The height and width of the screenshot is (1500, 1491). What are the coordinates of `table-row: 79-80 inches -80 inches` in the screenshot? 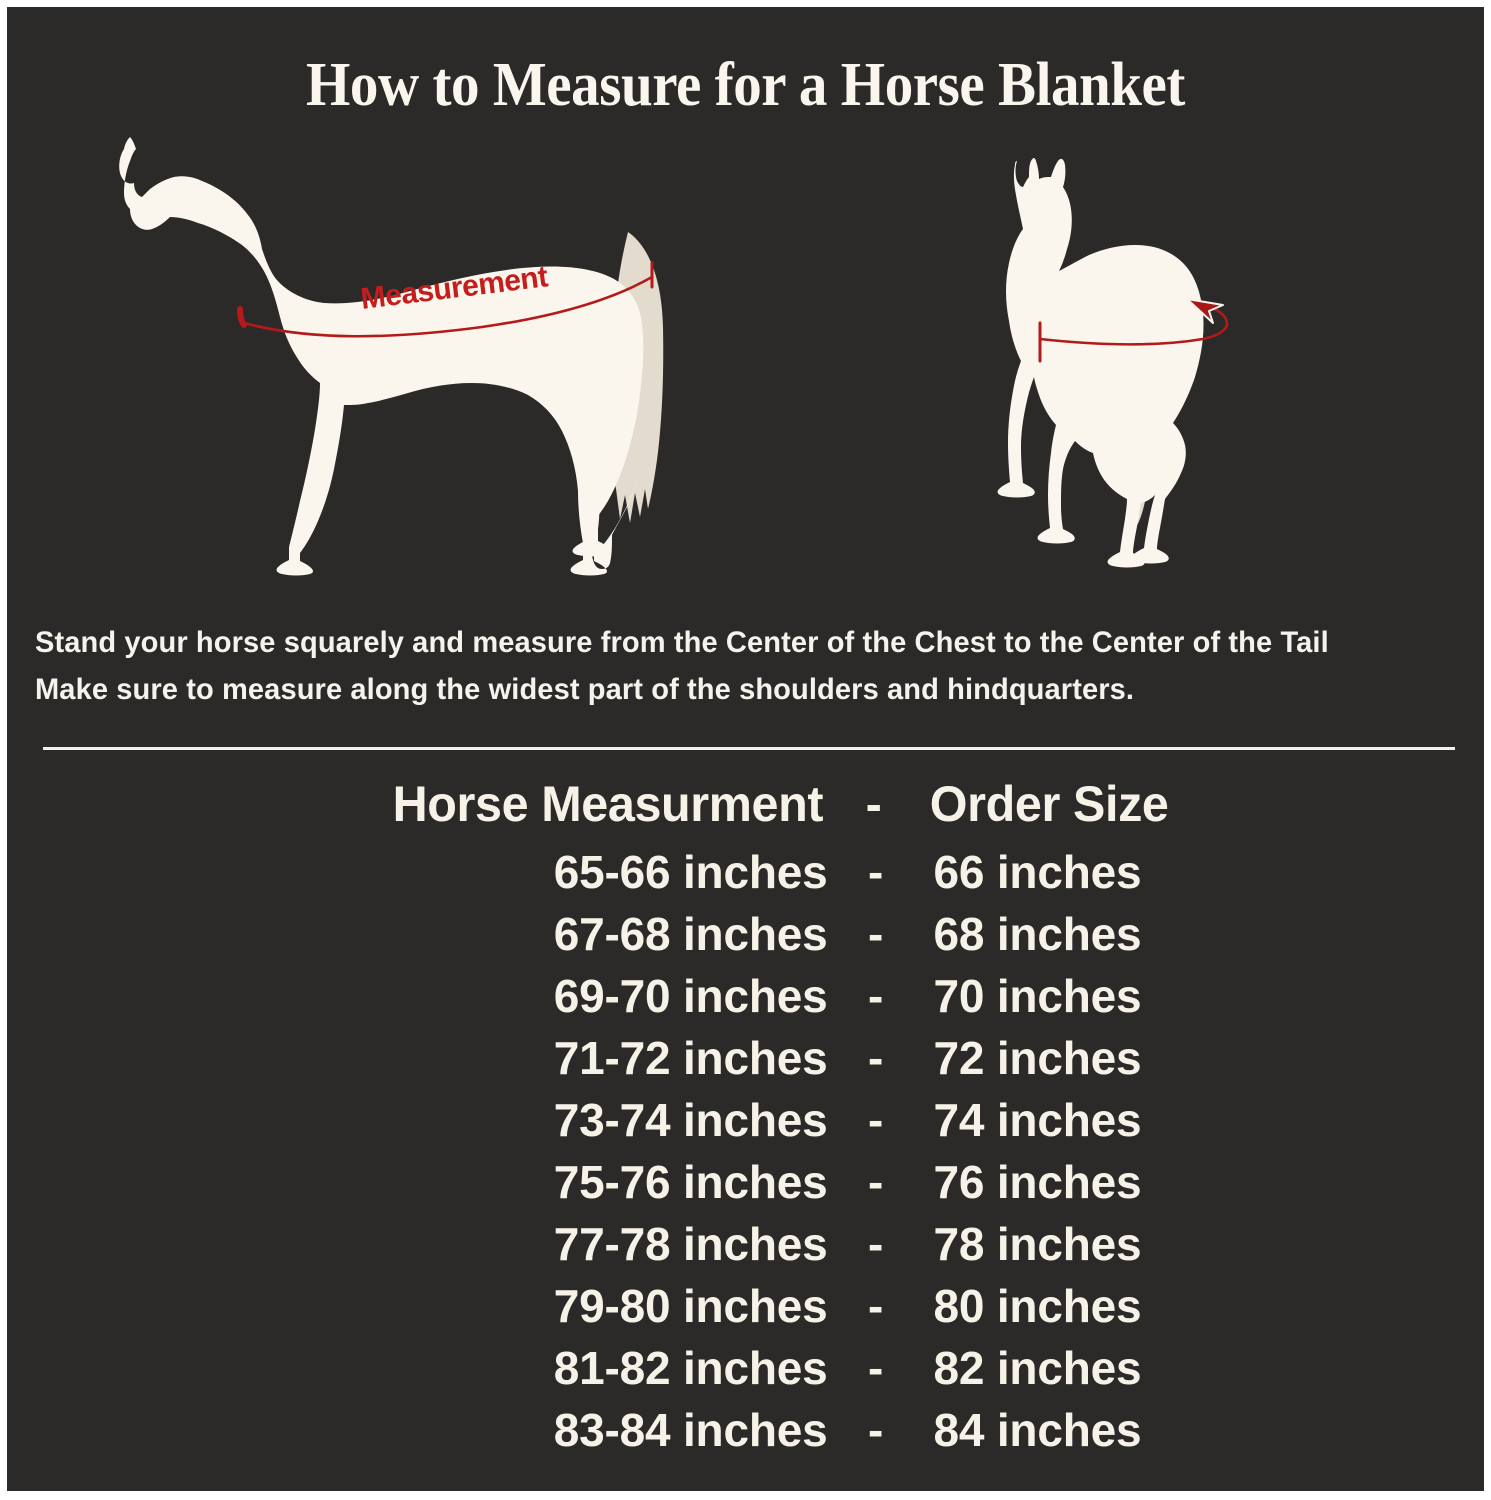 It's located at (745, 1306).